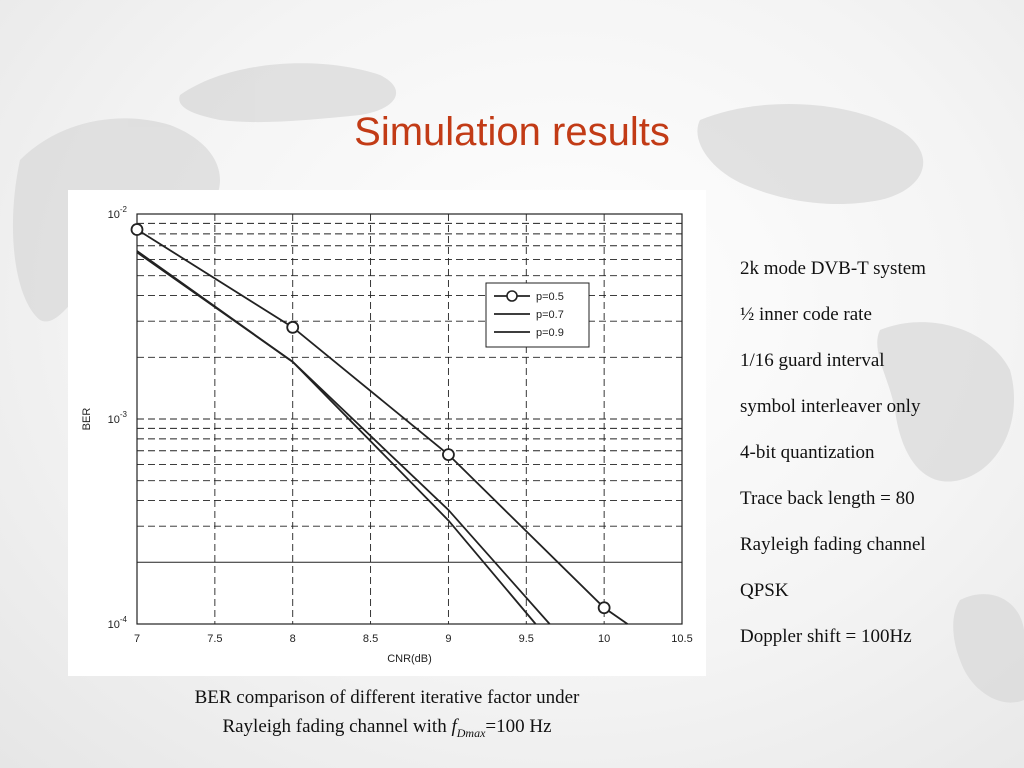 This screenshot has width=1024, height=768. I want to click on legend-label: p=0.7, so click(550, 315).